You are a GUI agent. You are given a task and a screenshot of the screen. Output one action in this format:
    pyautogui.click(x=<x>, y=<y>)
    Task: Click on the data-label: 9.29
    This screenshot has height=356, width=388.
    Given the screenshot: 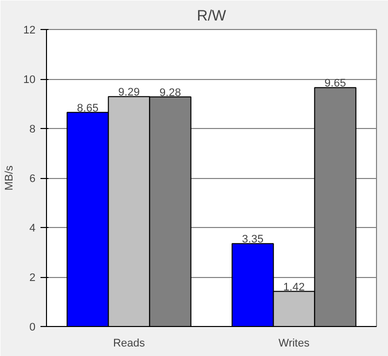 What is the action you would take?
    pyautogui.click(x=129, y=92)
    